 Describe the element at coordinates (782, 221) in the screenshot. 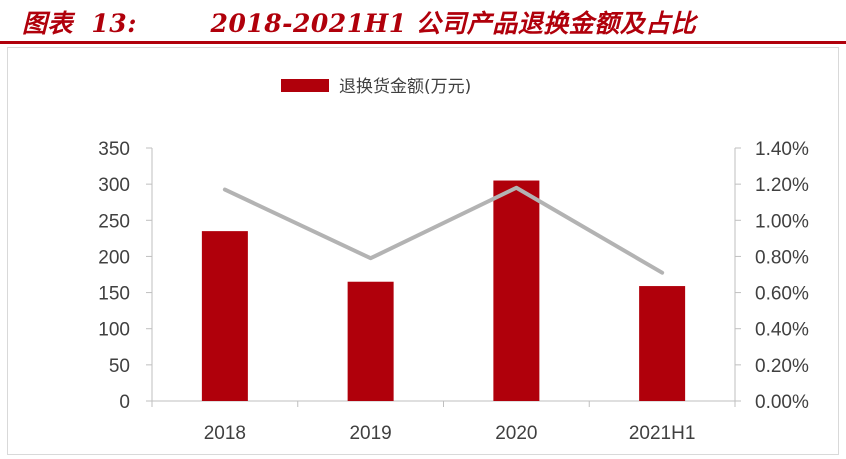

I see `right-tick-label: 1.00%` at that location.